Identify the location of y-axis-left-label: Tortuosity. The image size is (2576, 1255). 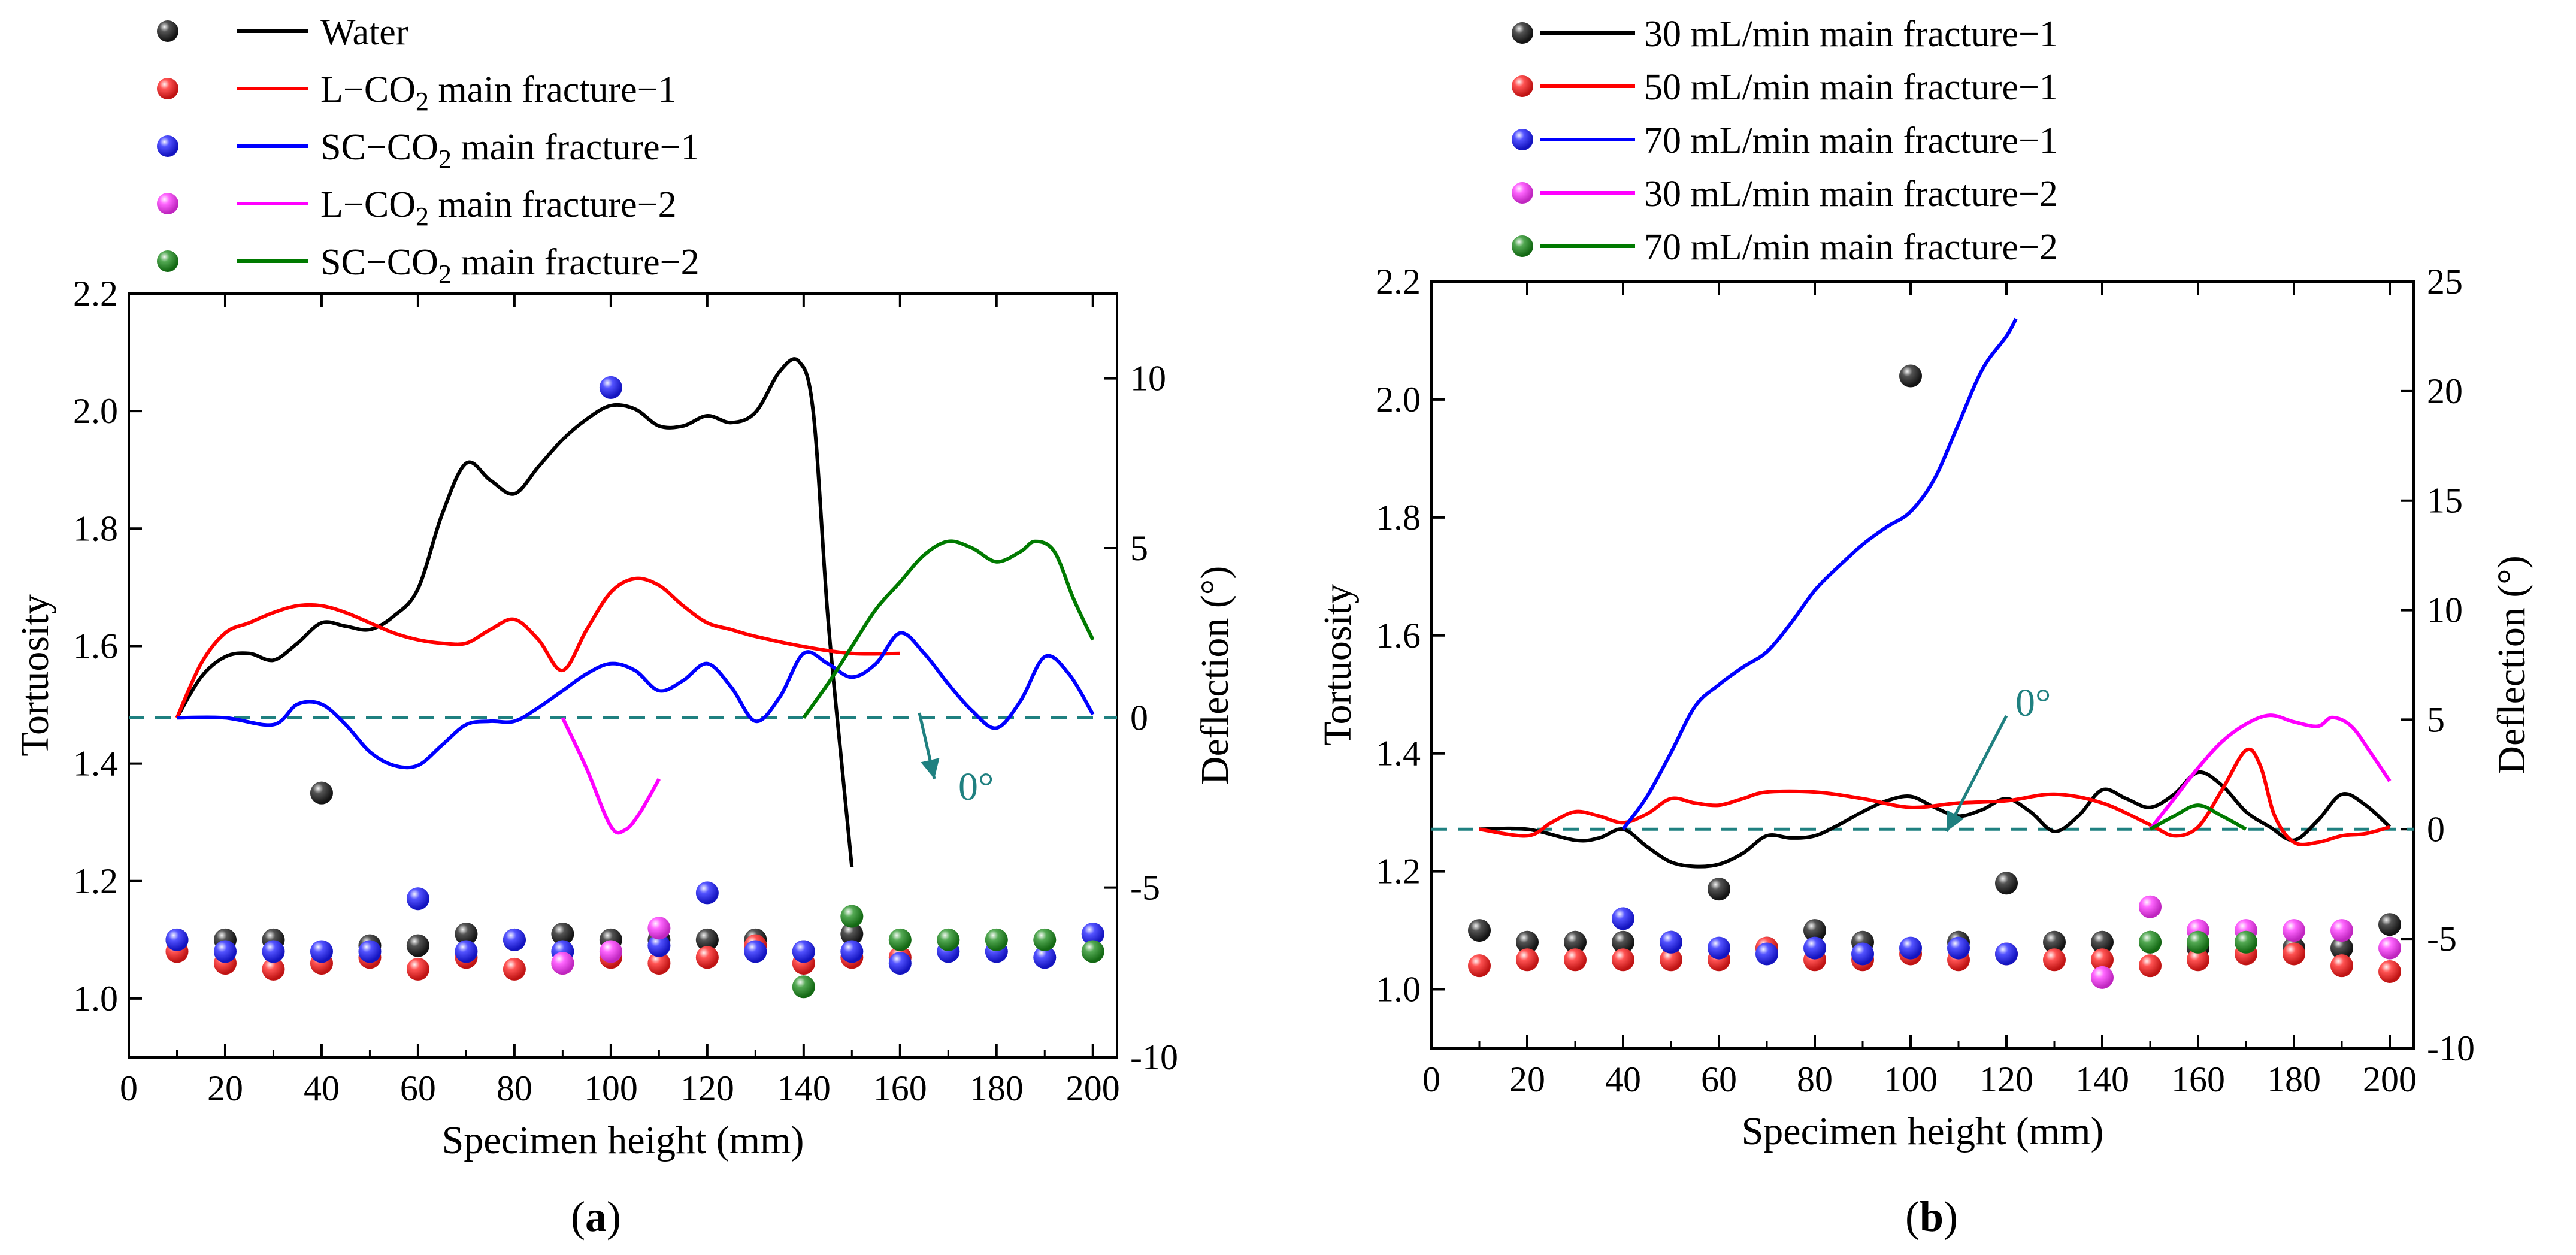
(35, 675).